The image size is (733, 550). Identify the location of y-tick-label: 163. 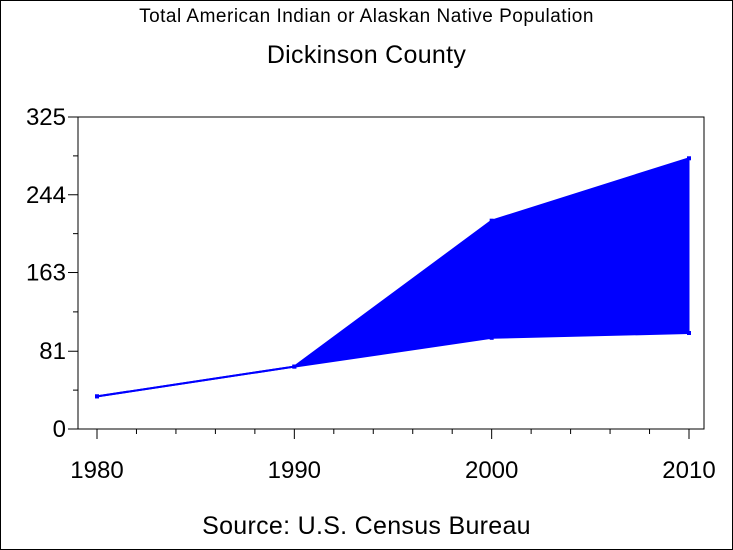
(46, 273).